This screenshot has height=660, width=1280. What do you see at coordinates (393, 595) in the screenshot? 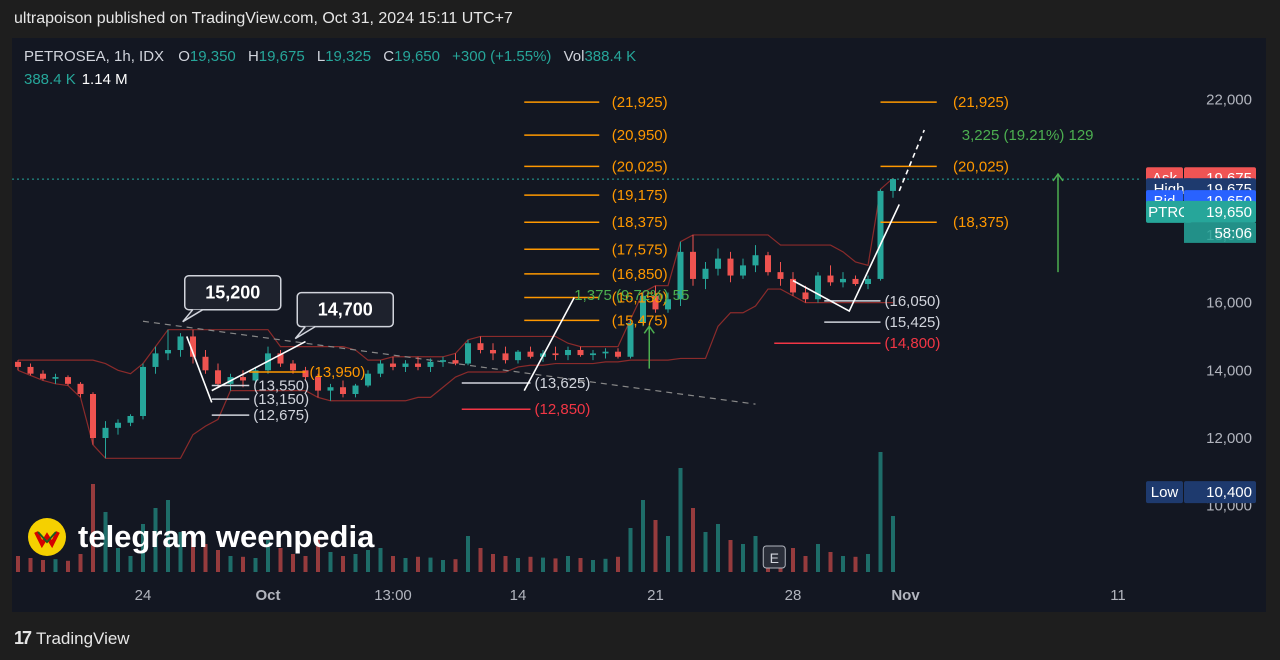
I see `x-tick-label: 13:00` at bounding box center [393, 595].